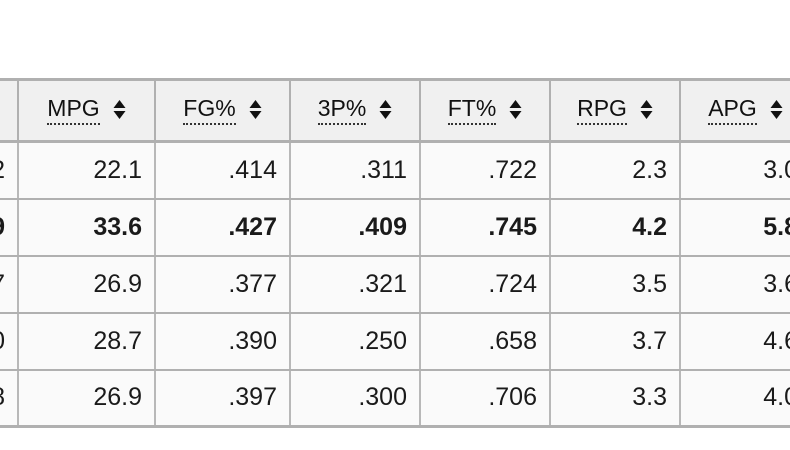  I want to click on cell-apg: 5.8, so click(735, 227).